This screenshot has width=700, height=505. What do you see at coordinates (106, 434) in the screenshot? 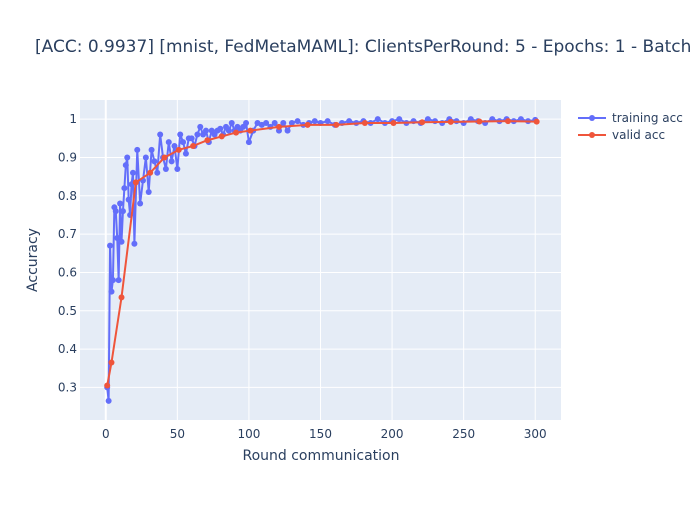
I see `x-tick-label: 0` at bounding box center [106, 434].